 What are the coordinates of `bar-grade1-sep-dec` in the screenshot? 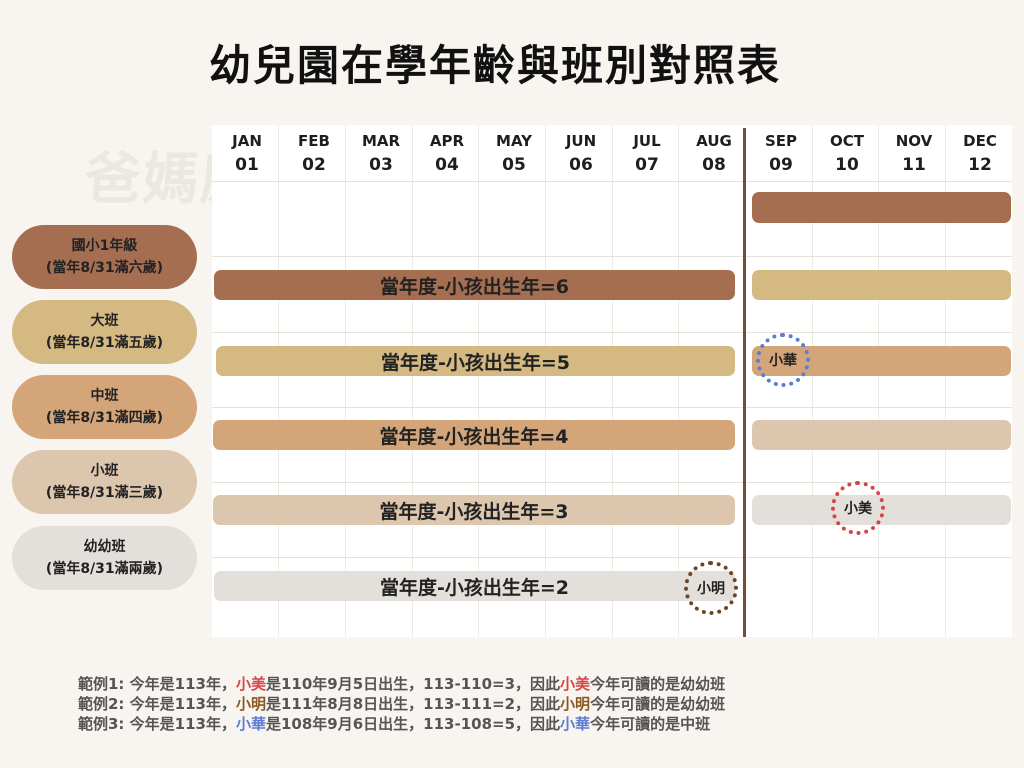 It's located at (881, 207).